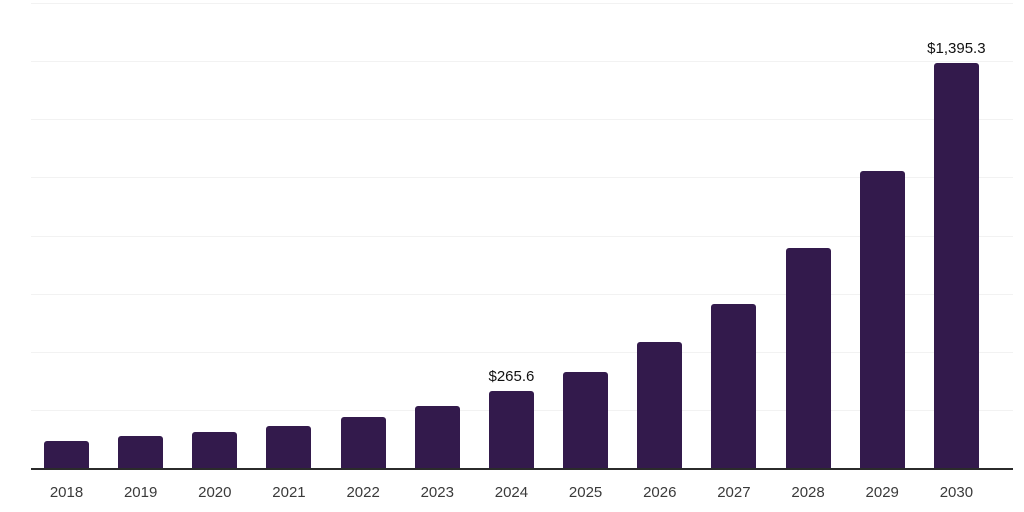 This screenshot has width=1024, height=512. What do you see at coordinates (808, 492) in the screenshot?
I see `x-tick-label-2028: 2028` at bounding box center [808, 492].